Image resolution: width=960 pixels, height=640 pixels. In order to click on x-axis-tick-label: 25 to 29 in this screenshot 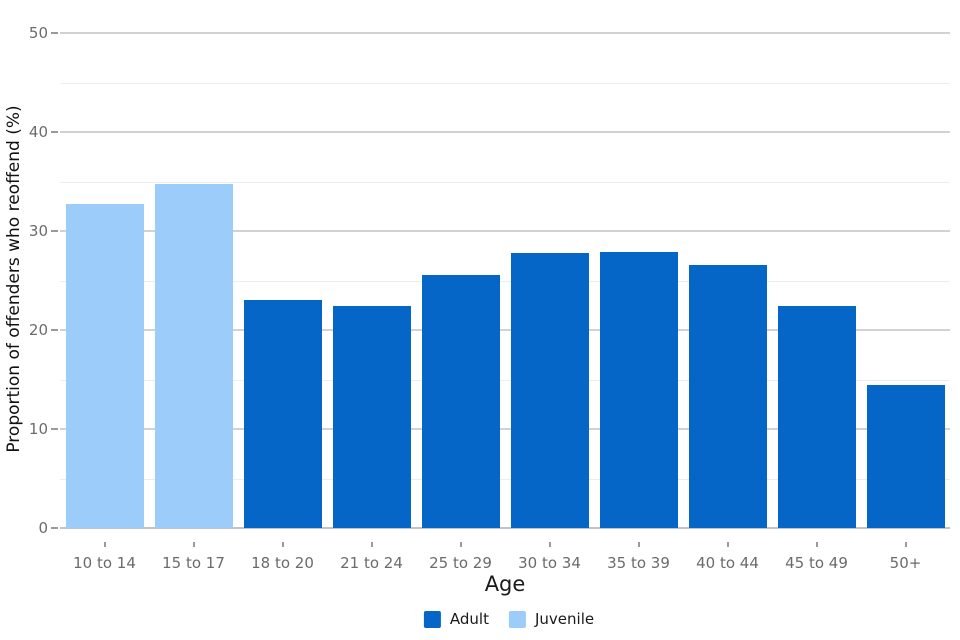, I will do `click(460, 563)`.